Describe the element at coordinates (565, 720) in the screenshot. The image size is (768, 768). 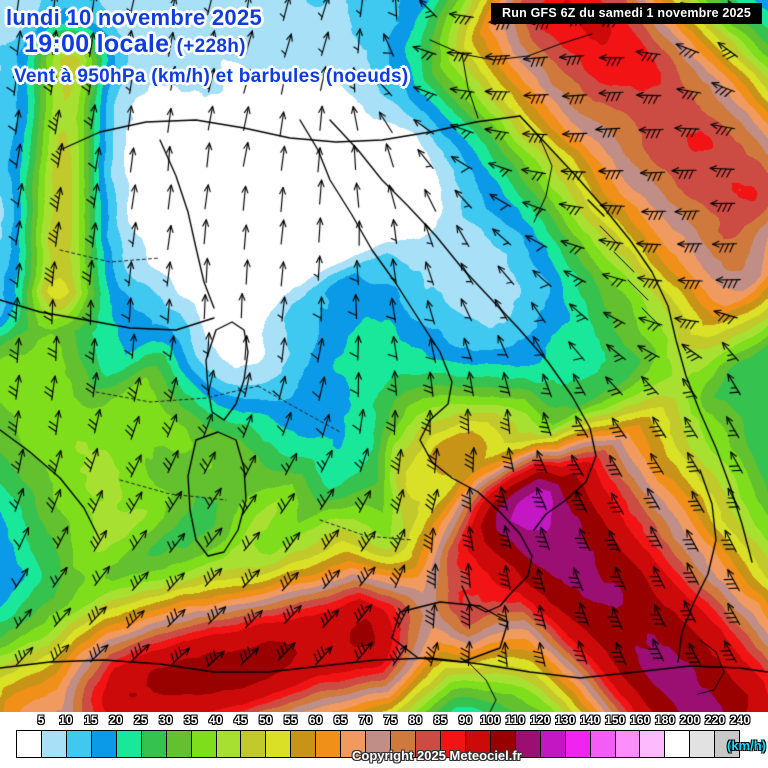
I see `legend-tick-label: 130` at that location.